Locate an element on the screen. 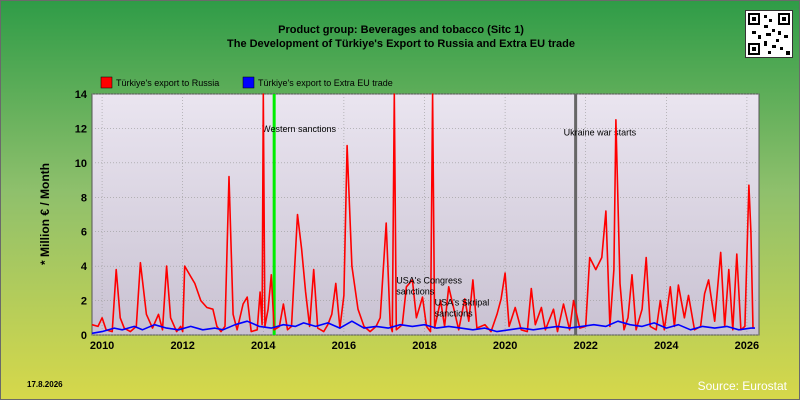 The width and height of the screenshot is (800, 400). x-tick-label: 2024 is located at coordinates (666, 346).